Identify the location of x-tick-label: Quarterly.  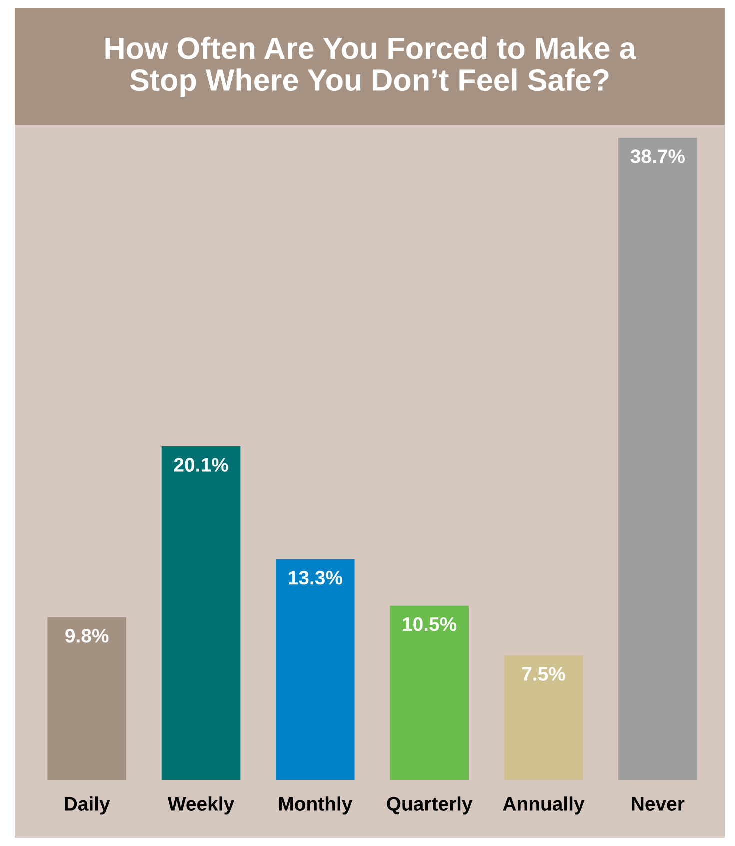
(430, 805).